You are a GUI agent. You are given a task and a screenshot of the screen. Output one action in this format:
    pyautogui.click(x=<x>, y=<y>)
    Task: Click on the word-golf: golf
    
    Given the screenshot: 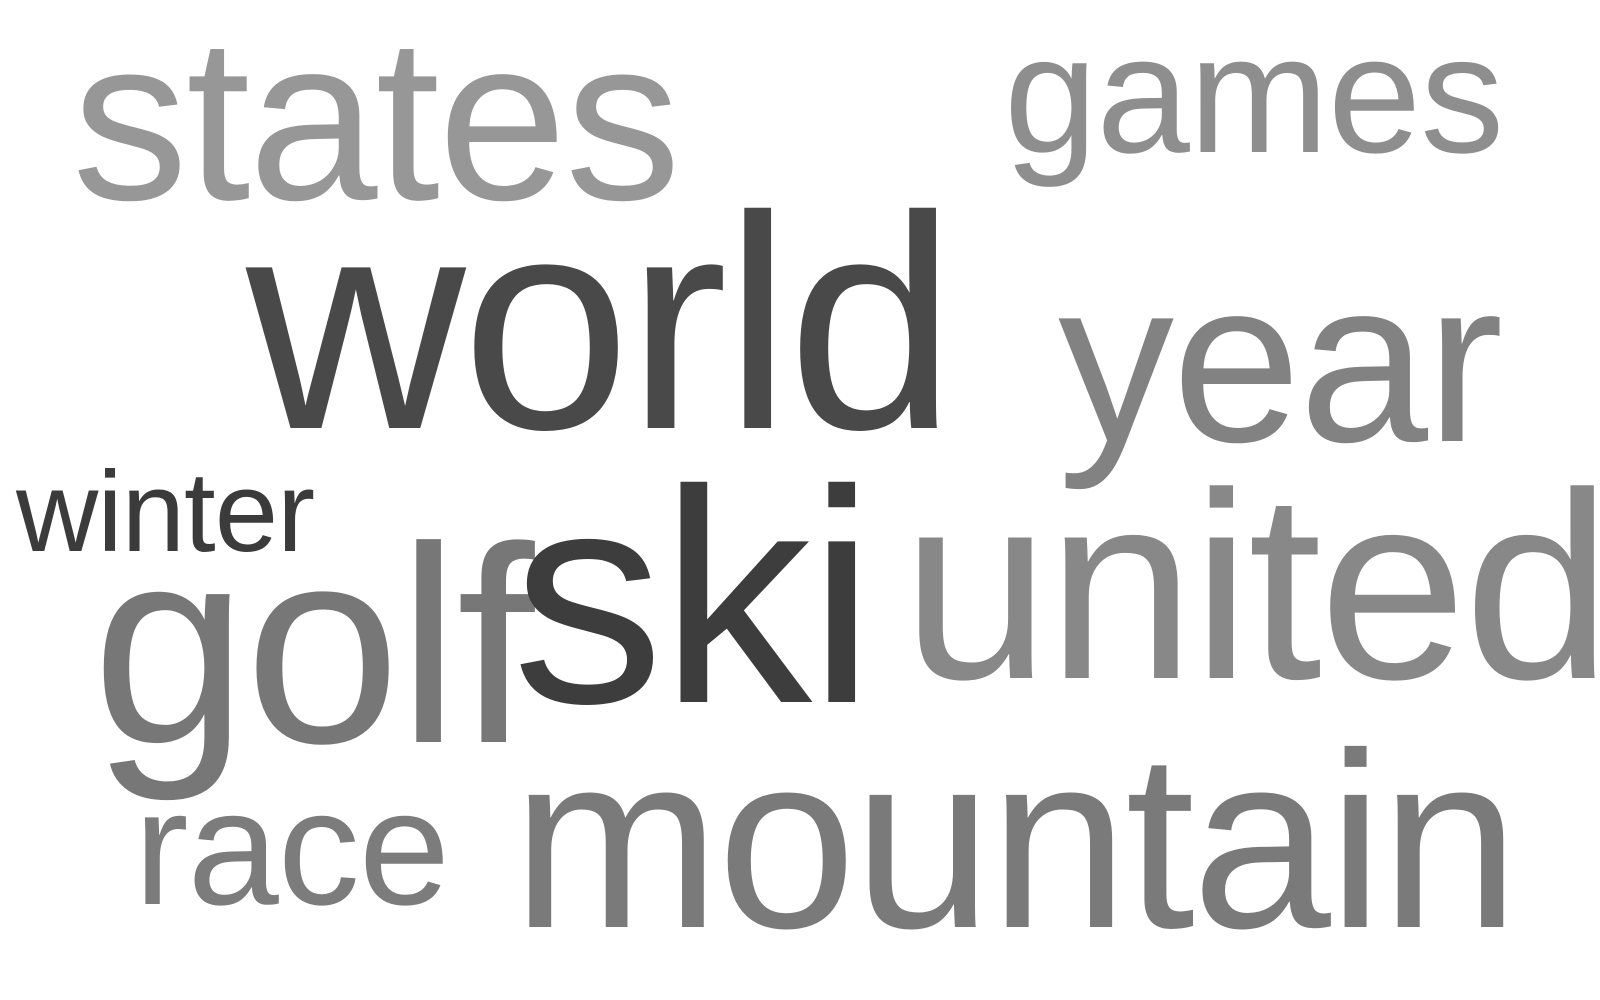 What is the action you would take?
    pyautogui.click(x=313, y=646)
    